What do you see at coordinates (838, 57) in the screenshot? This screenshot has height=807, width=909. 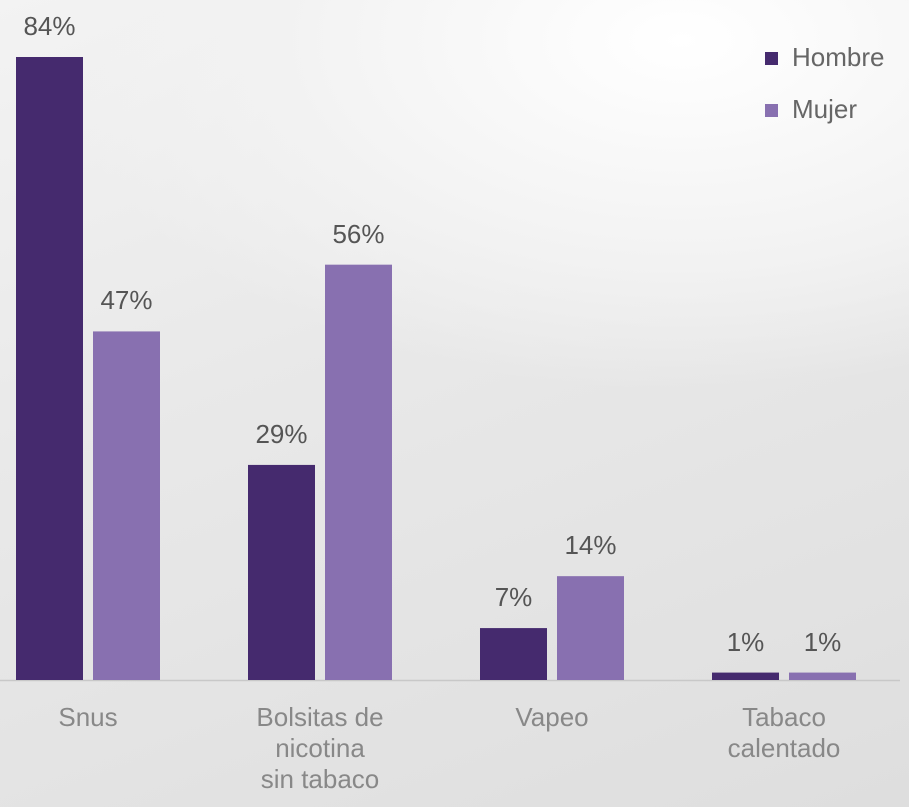 I see `legend-label: Hombre` at bounding box center [838, 57].